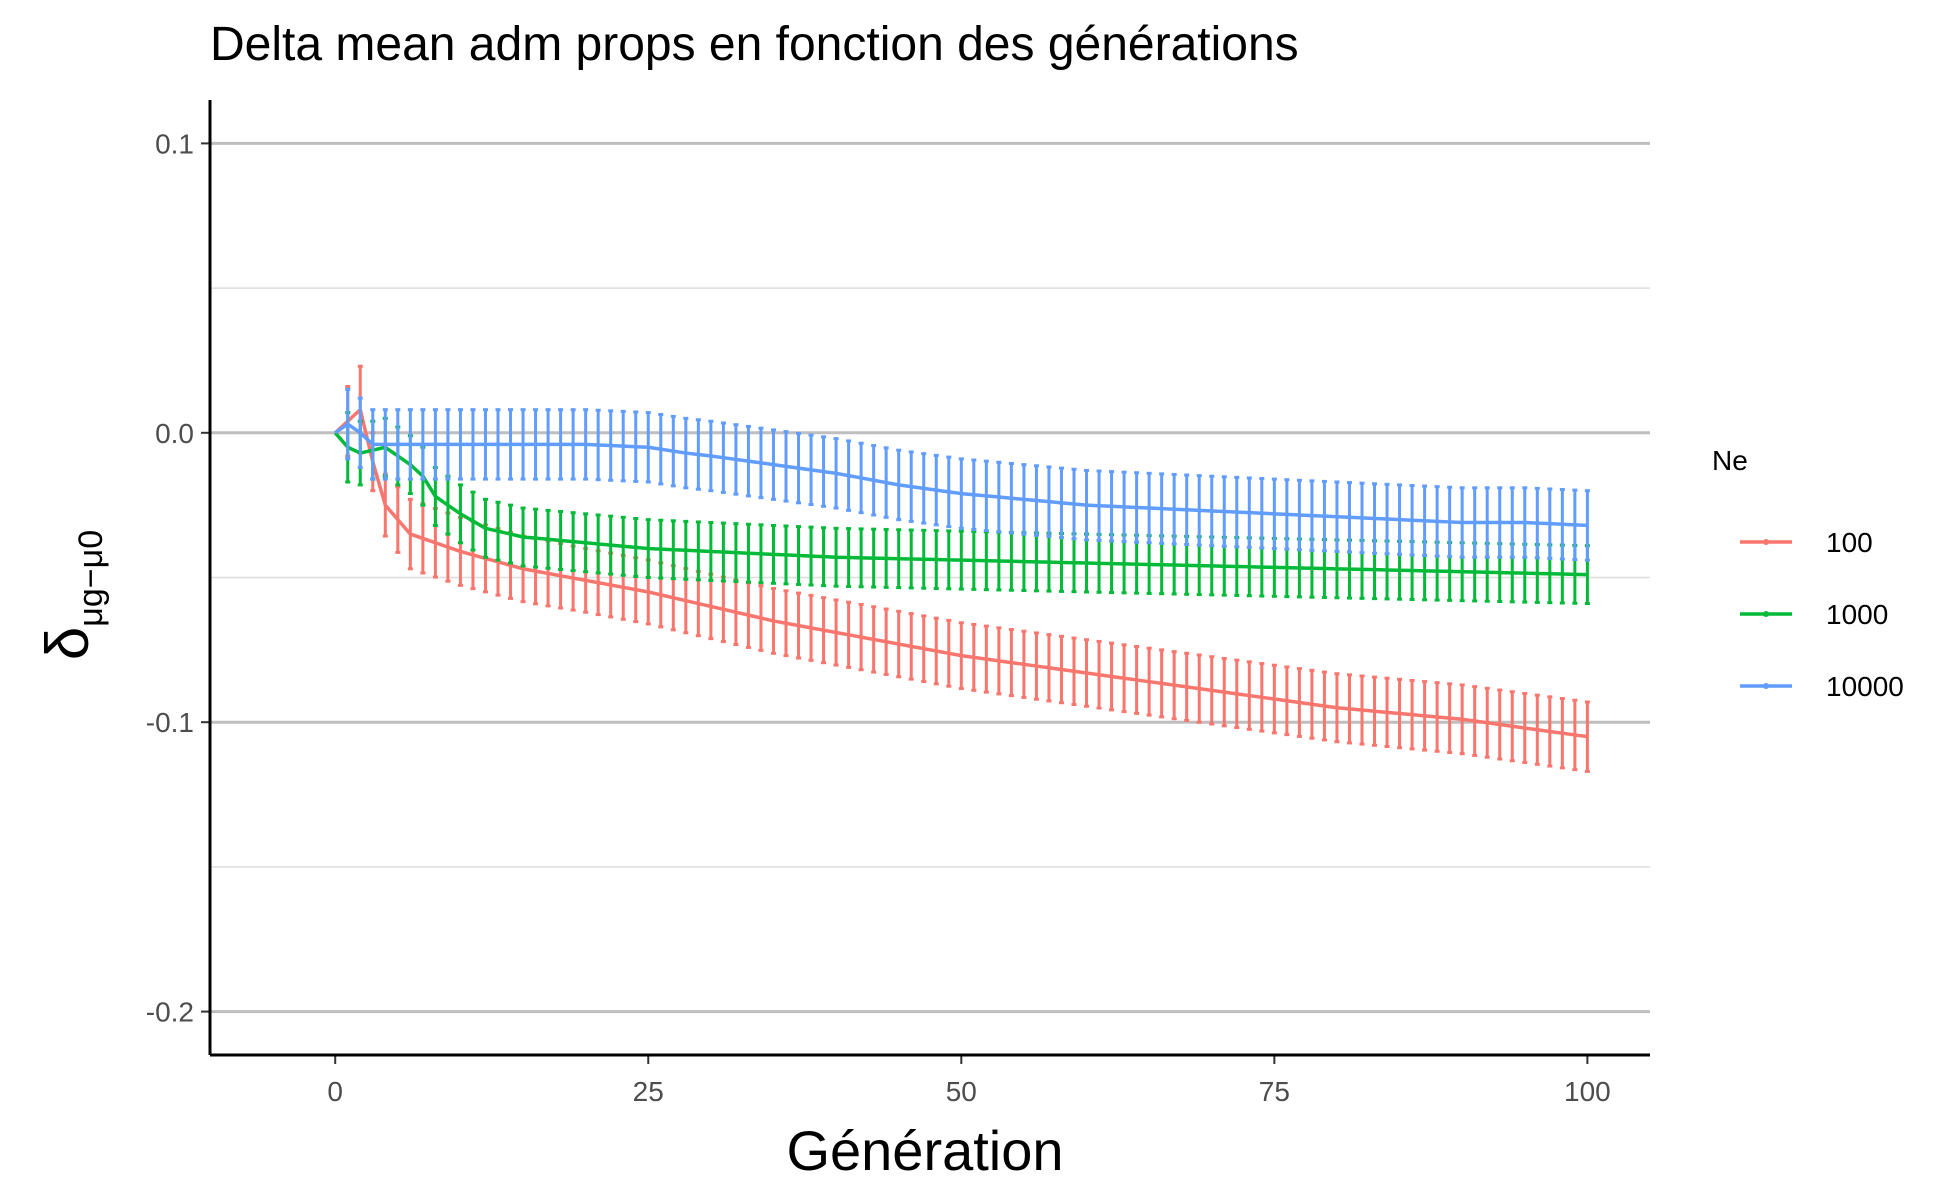 This screenshot has width=1946, height=1203. Describe the element at coordinates (170, 1012) in the screenshot. I see `y-tick-label: -0.2` at that location.